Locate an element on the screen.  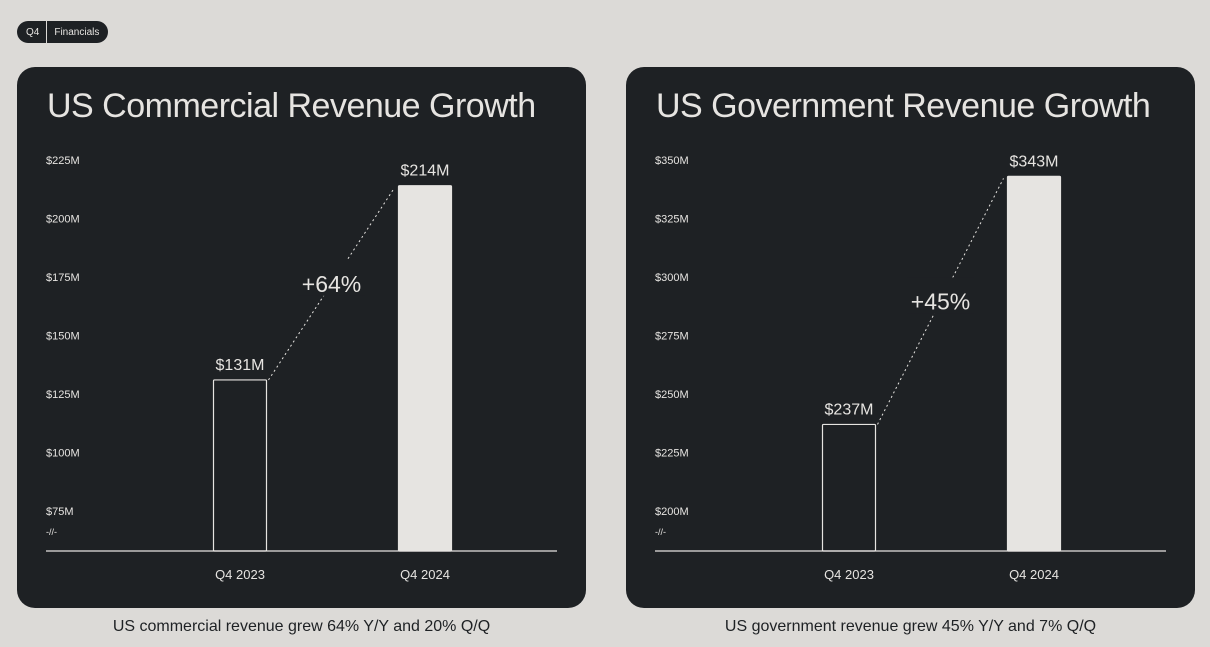
bar-value-label: $214M is located at coordinates (425, 171).